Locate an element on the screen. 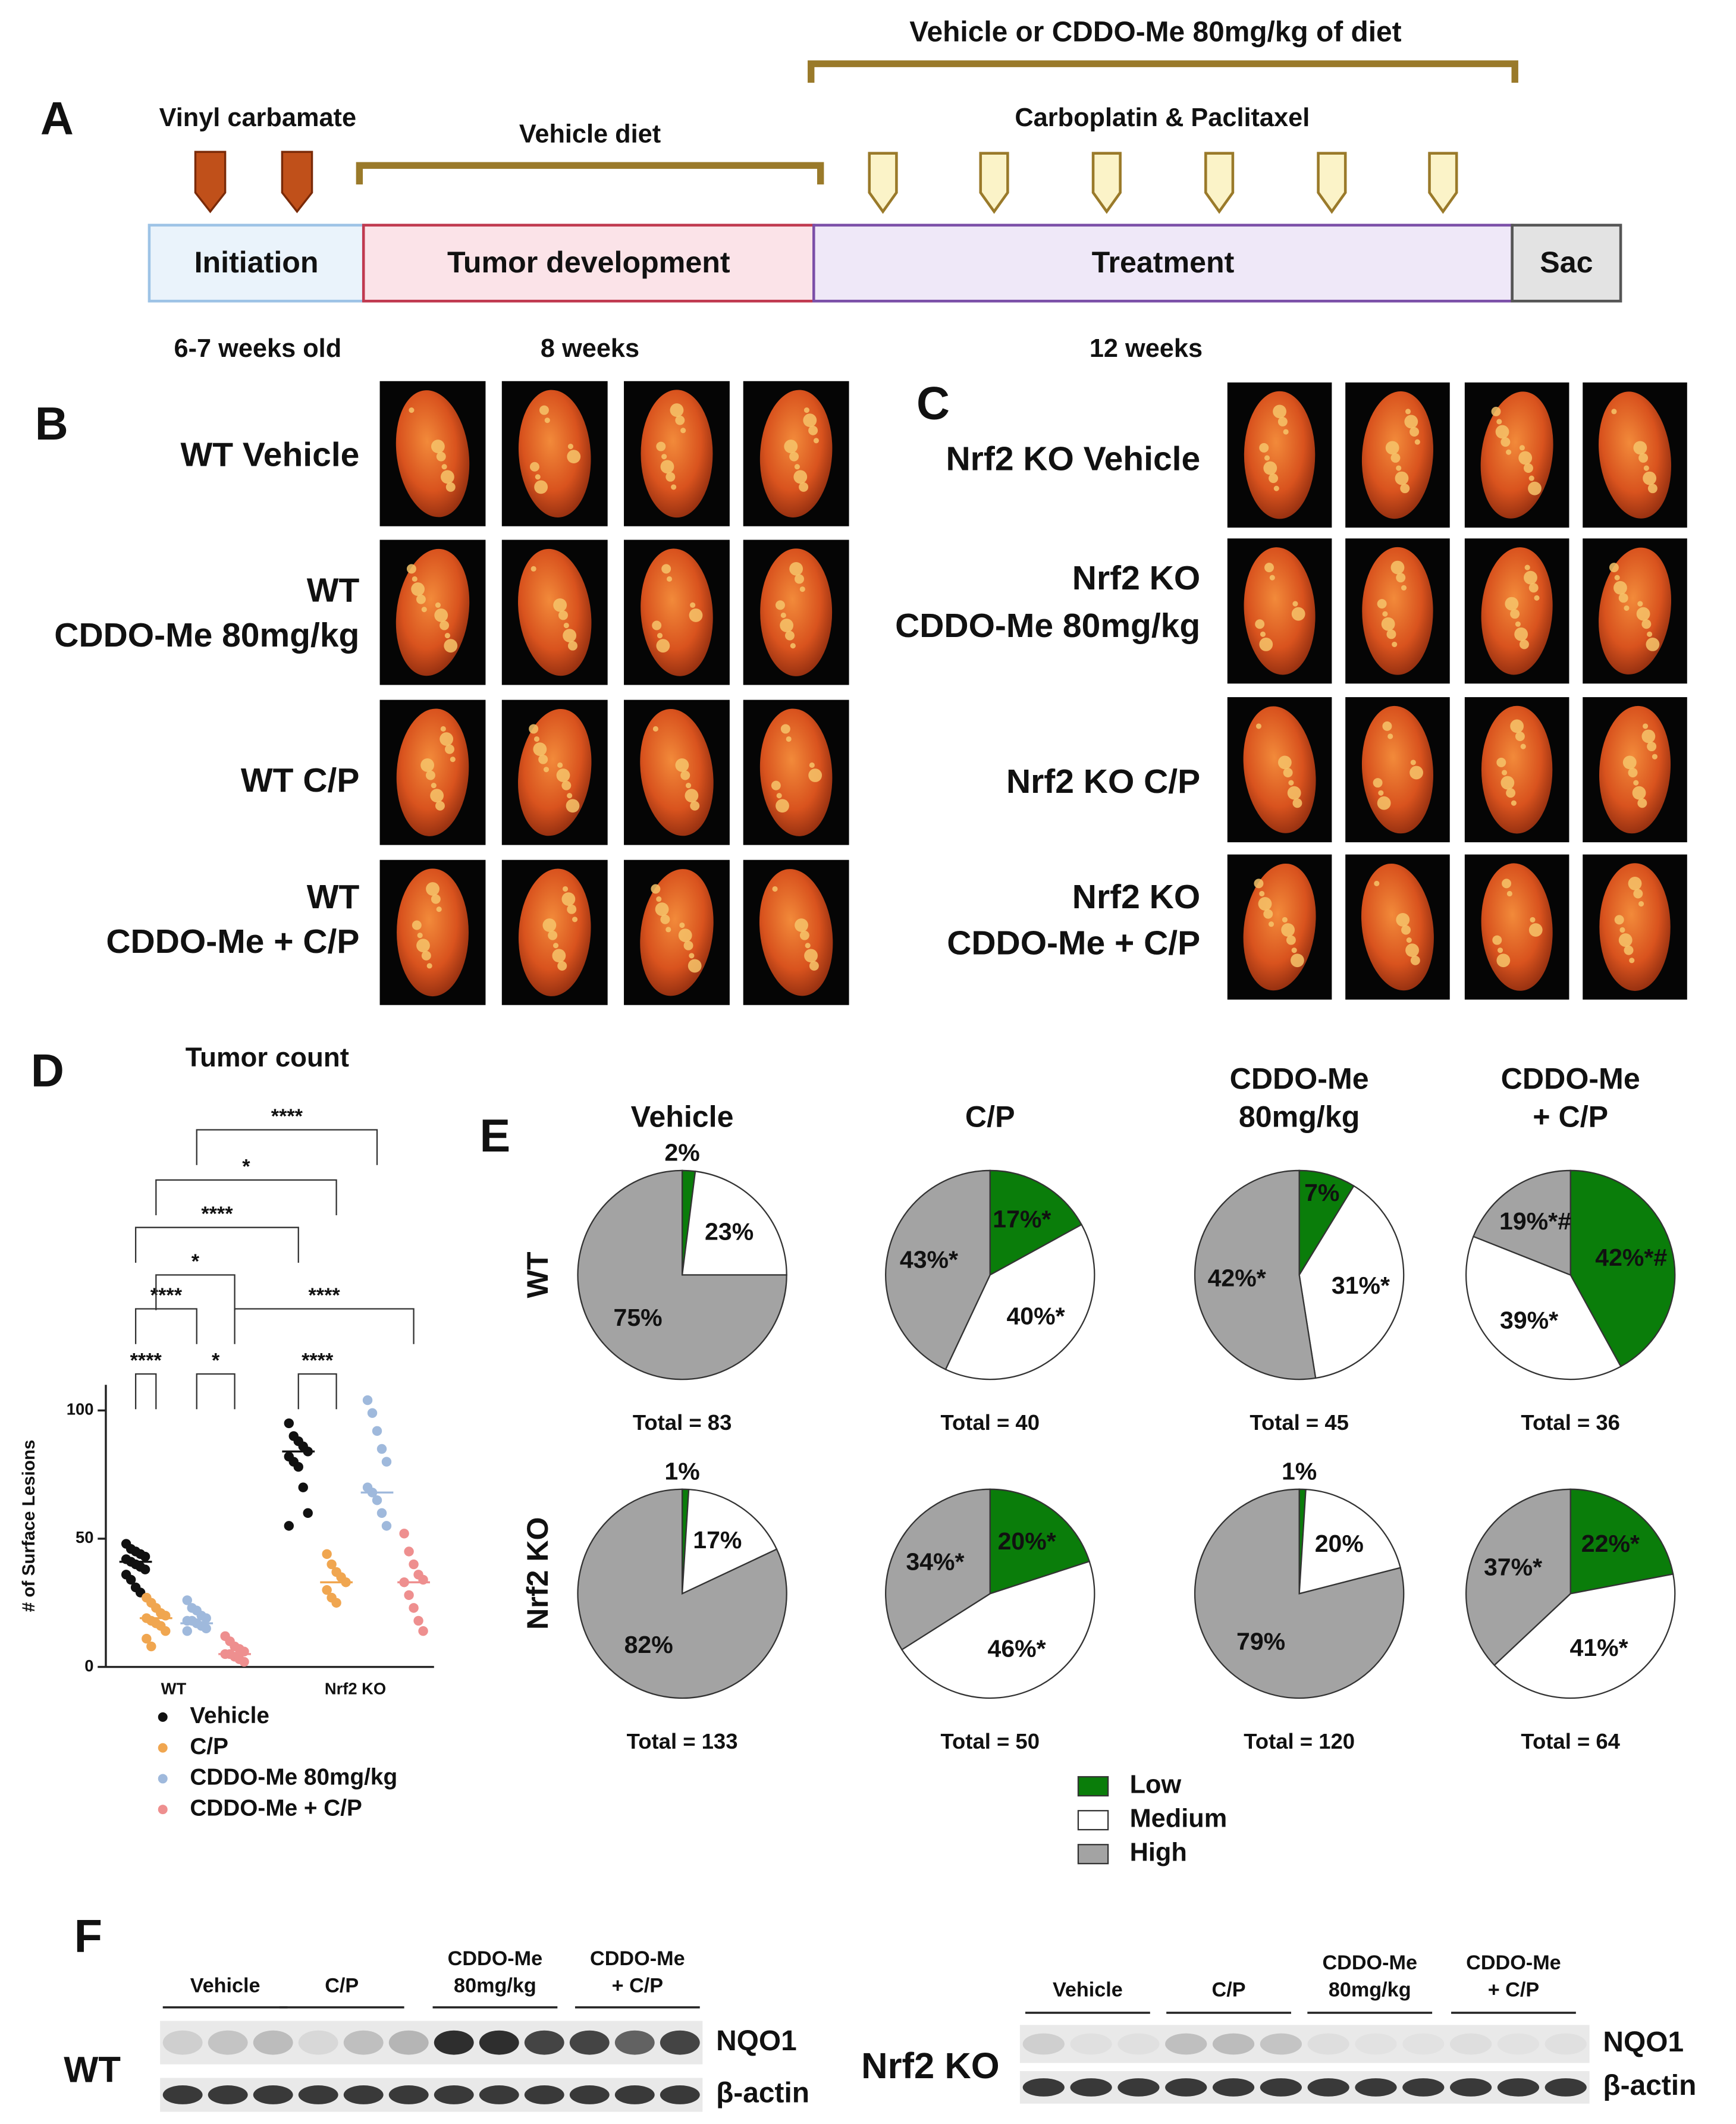  panel-label: B is located at coordinates (51, 424).